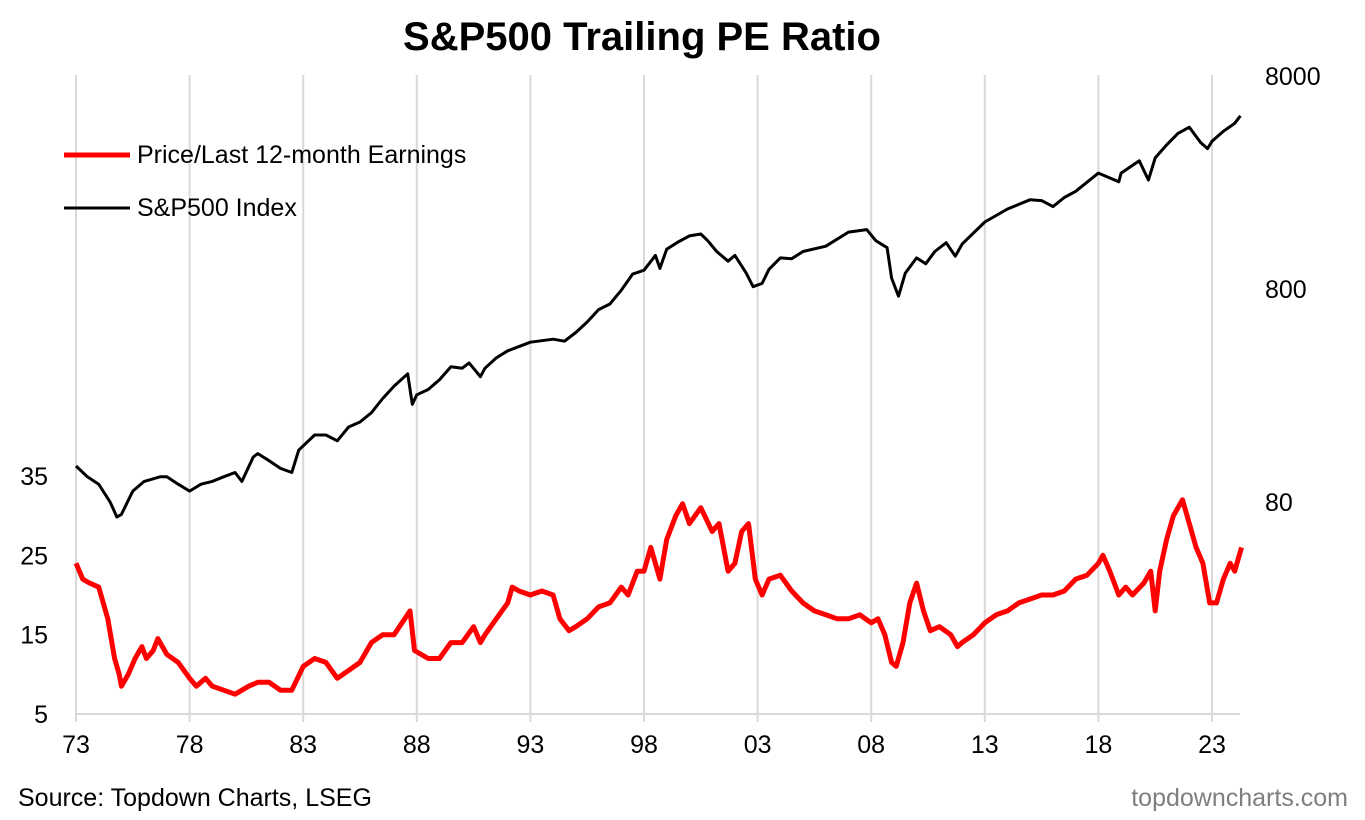 The height and width of the screenshot is (820, 1365). Describe the element at coordinates (985, 745) in the screenshot. I see `x-tick-label: 13` at that location.